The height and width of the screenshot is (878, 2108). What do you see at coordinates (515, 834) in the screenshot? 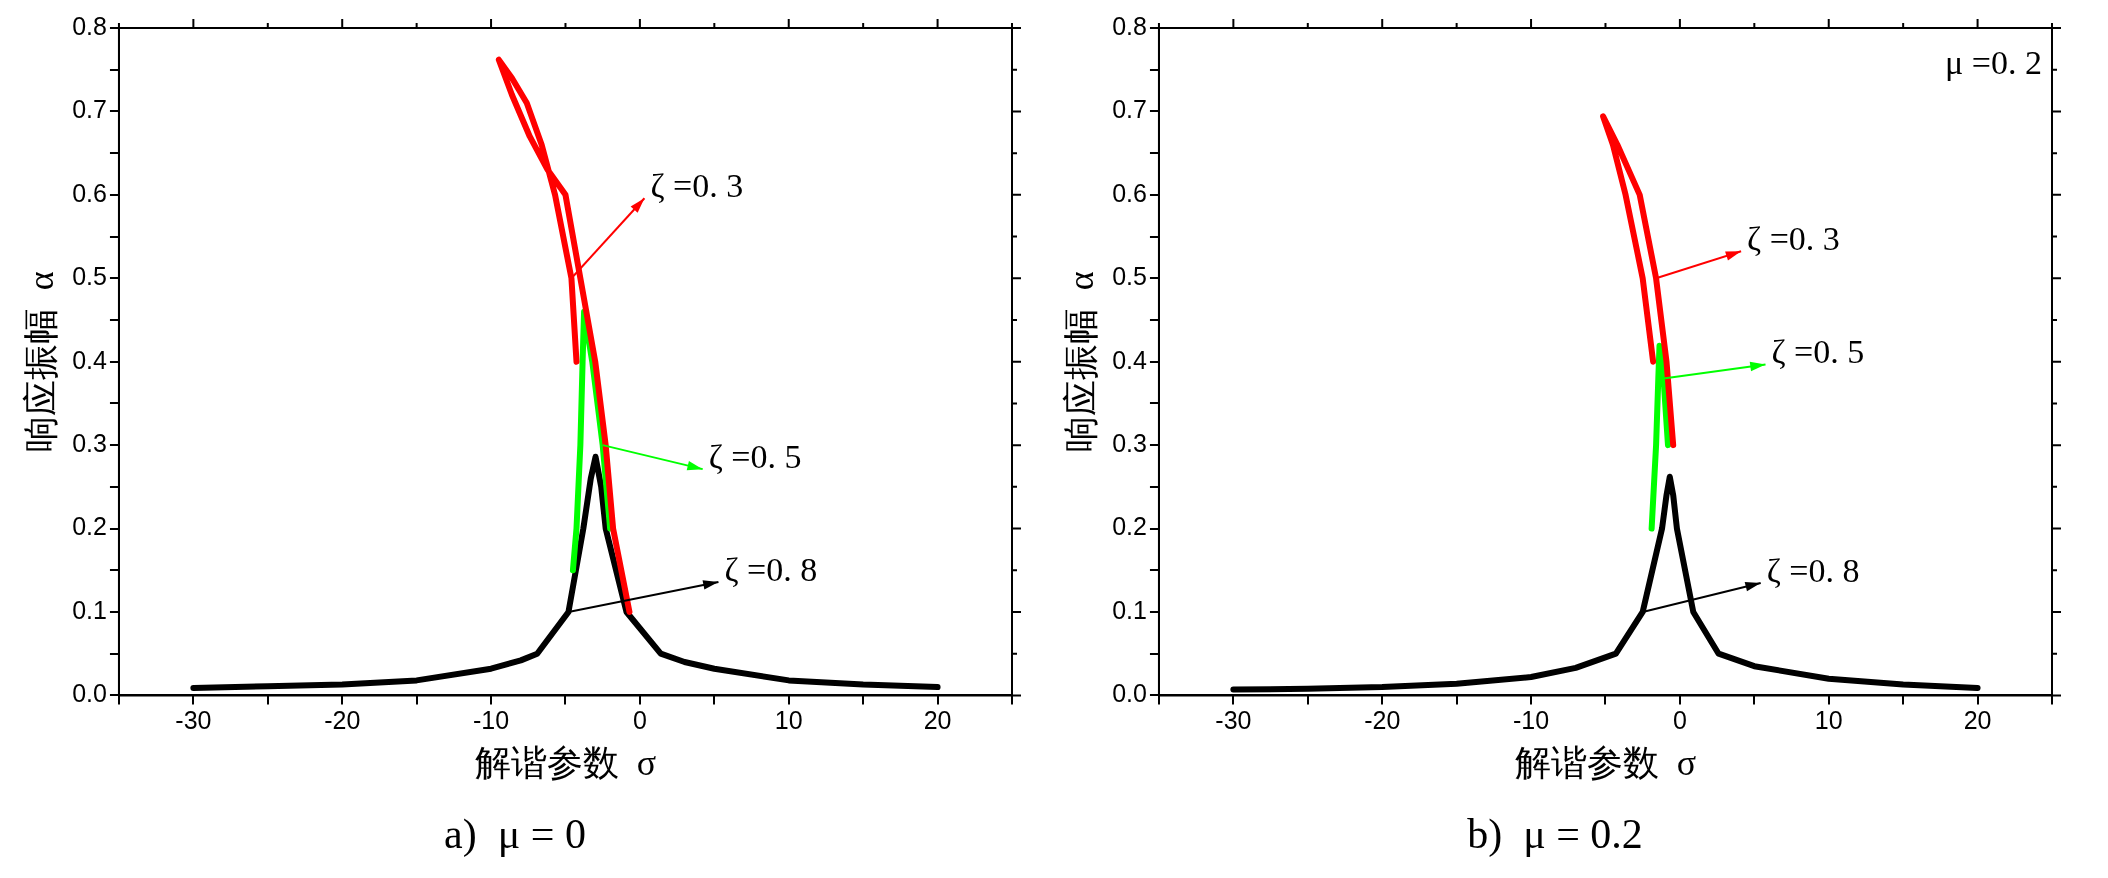
I see `text: a) μ = 0` at bounding box center [515, 834].